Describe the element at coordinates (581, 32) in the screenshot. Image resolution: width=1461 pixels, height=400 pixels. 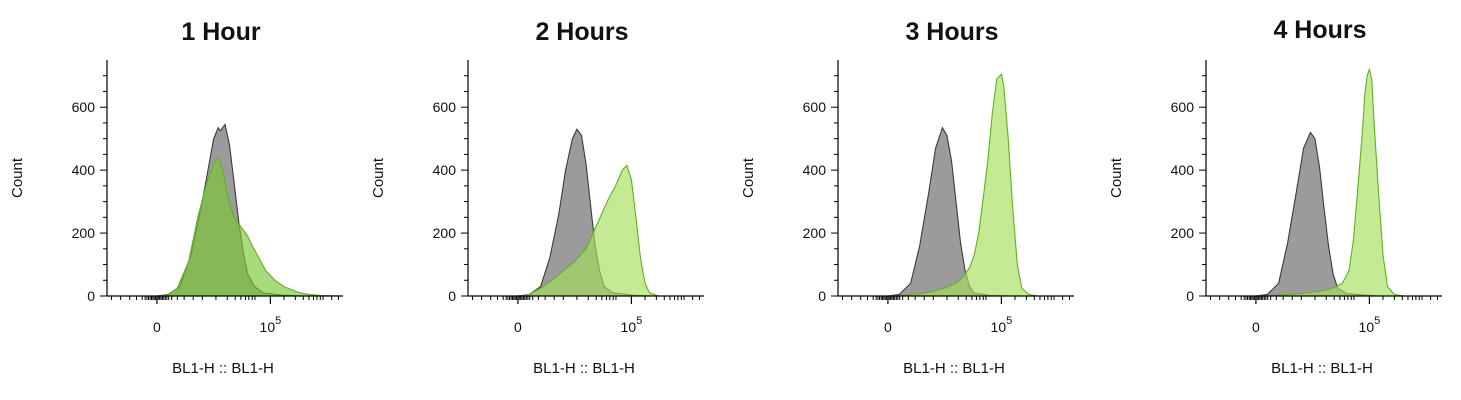
I see `panel-title: 2 Hours` at that location.